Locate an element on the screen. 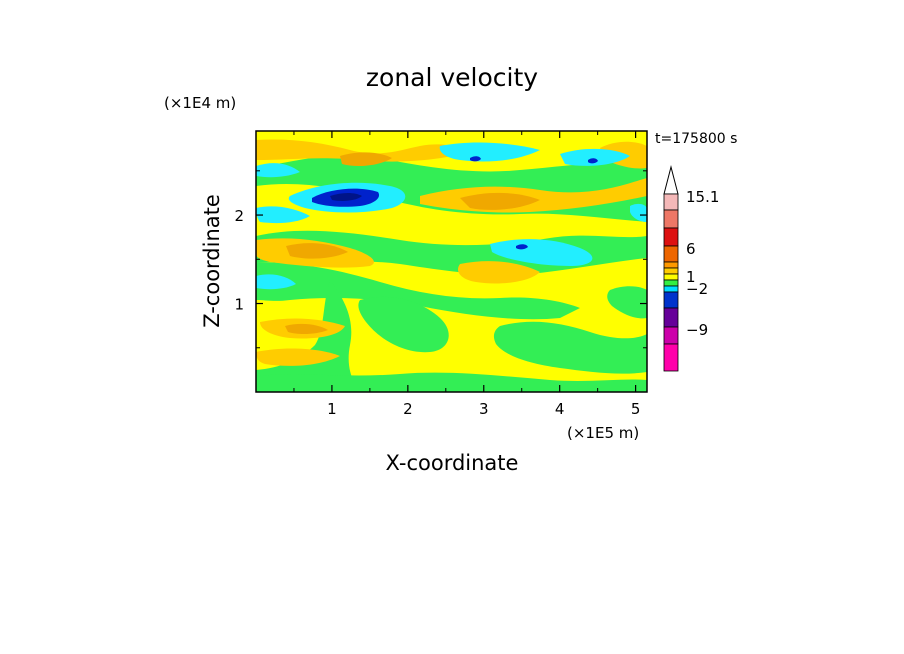 This screenshot has width=904, height=654. x-scale-label: (×1E5 m) is located at coordinates (603, 433).